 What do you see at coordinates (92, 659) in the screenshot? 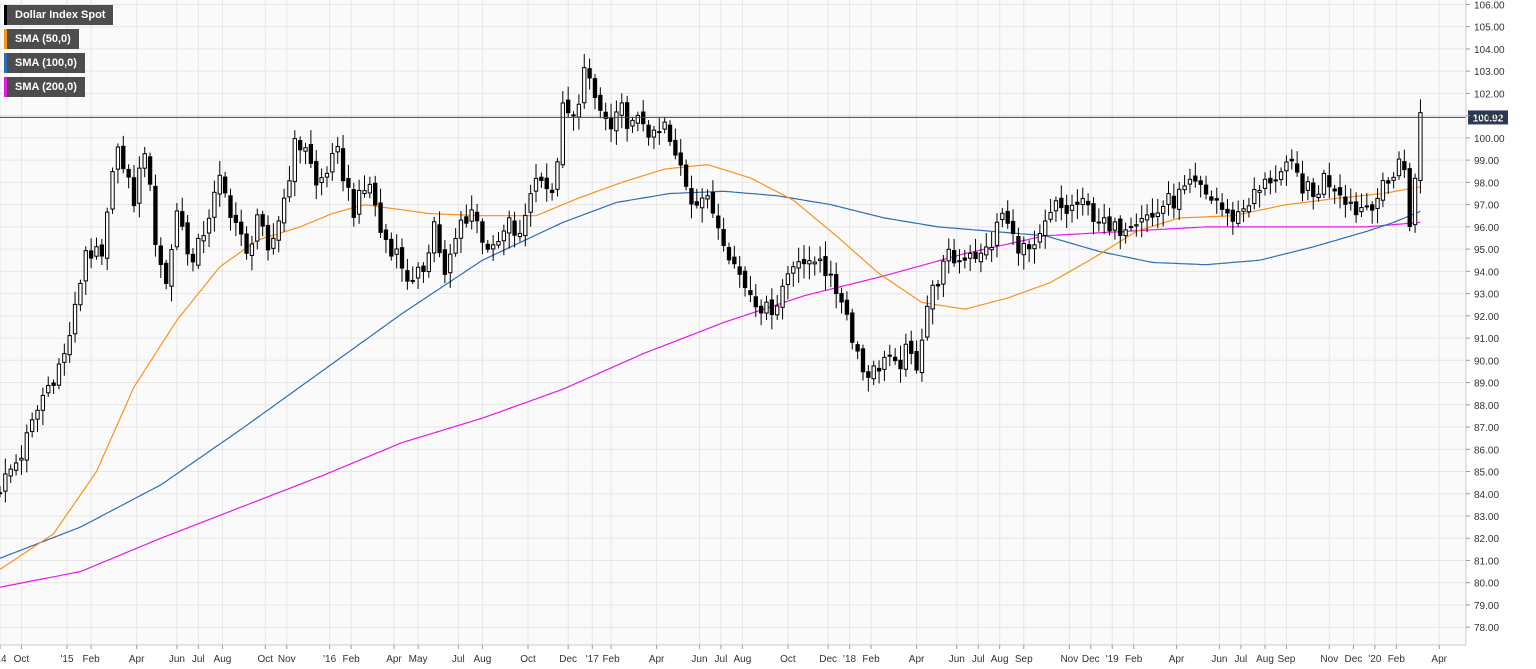
I see `x-tick-label: Feb` at bounding box center [92, 659].